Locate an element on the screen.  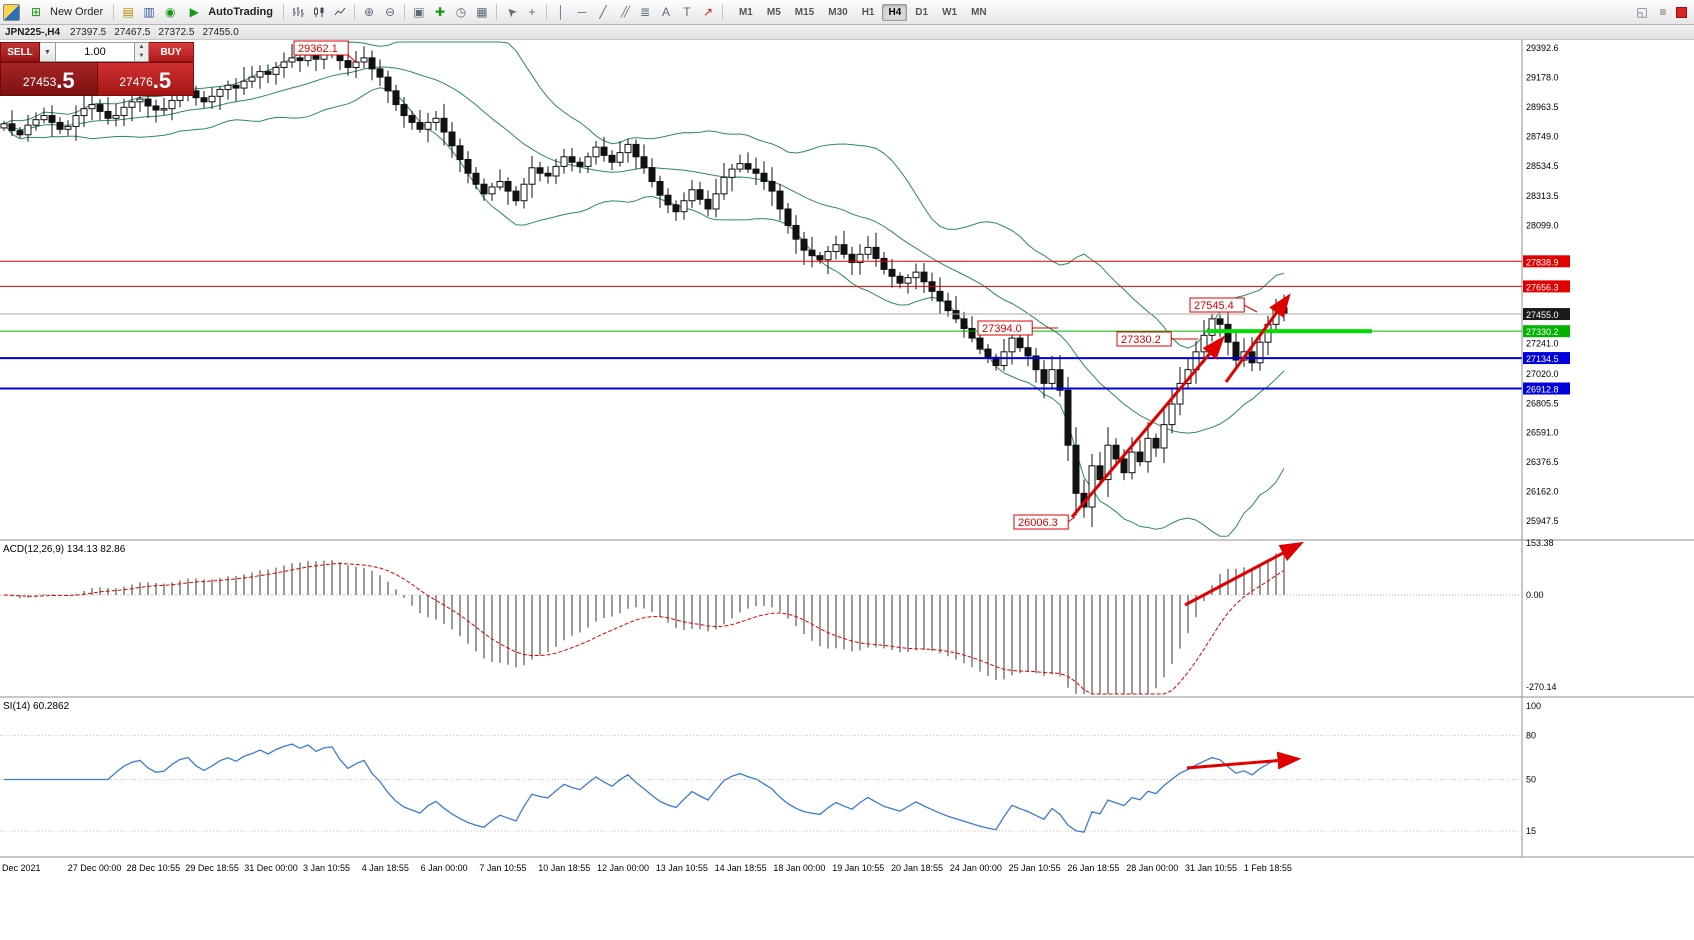
timeframe-m15-button: M15 is located at coordinates (804, 12).